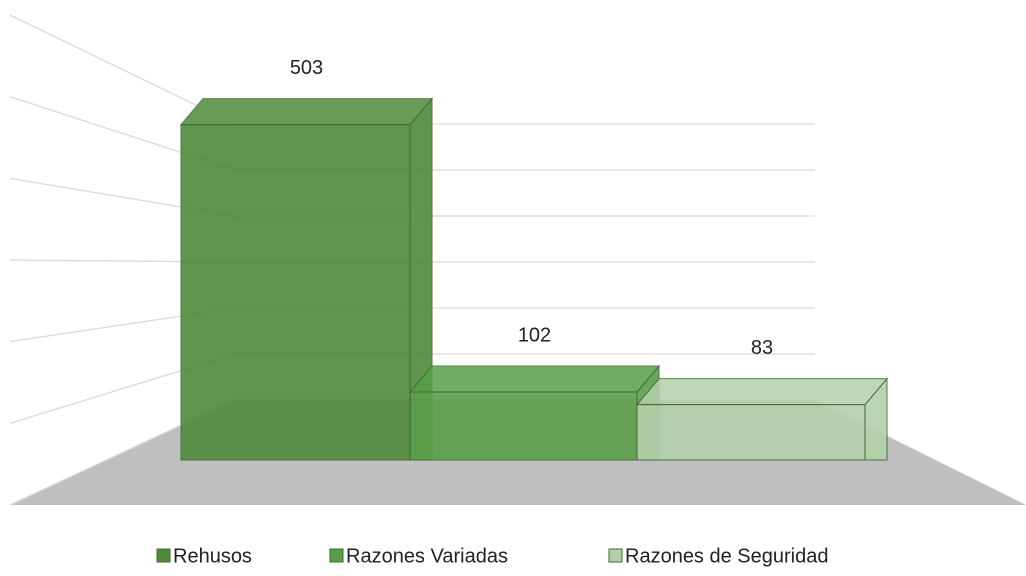  What do you see at coordinates (726, 556) in the screenshot?
I see `legend-label: Razones de Seguridad` at bounding box center [726, 556].